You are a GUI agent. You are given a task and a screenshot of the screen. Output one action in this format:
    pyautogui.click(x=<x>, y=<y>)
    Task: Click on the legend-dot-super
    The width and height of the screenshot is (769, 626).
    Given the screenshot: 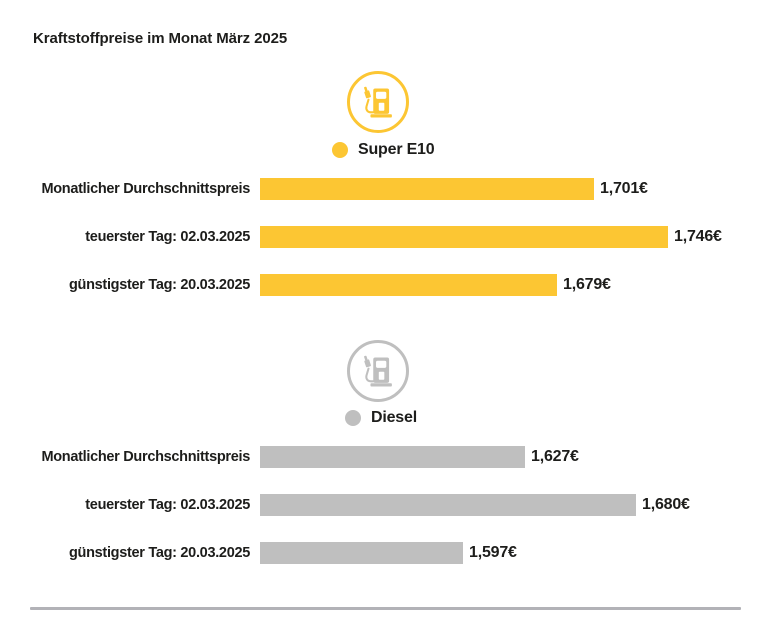 What is the action you would take?
    pyautogui.click(x=340, y=150)
    